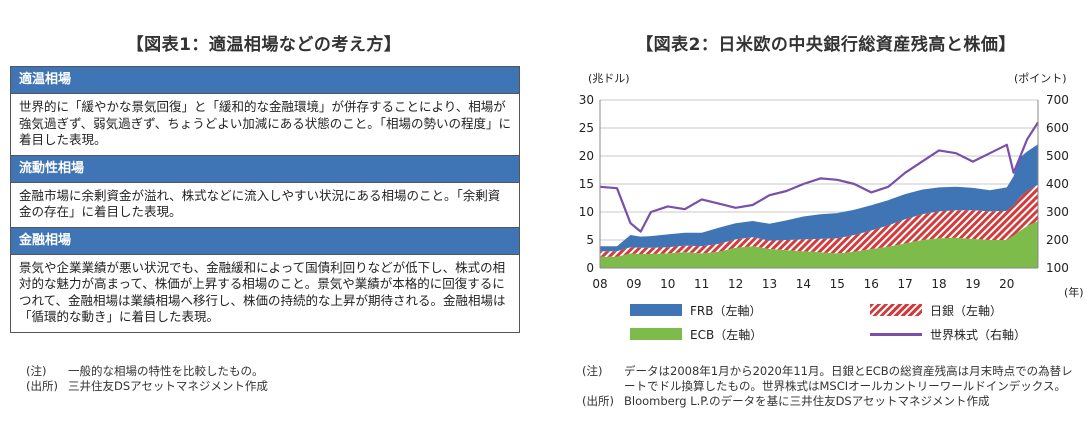 This screenshot has width=1092, height=423. I want to click on legend-swatch-frb, so click(656, 310).